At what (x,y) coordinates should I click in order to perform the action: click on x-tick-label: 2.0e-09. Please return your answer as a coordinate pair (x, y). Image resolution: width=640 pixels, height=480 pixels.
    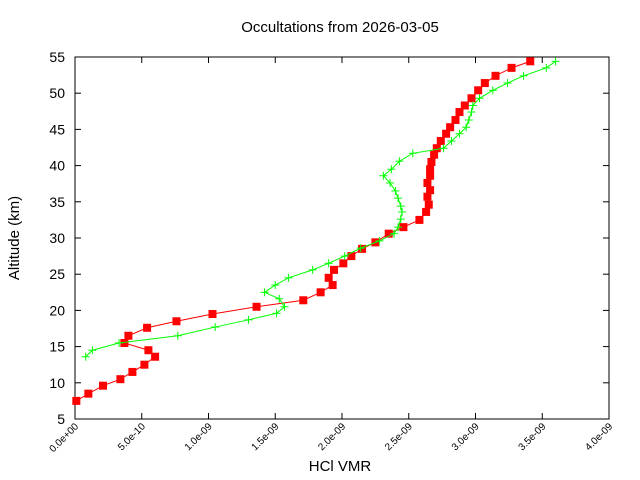
    Looking at the image, I should click on (332, 437).